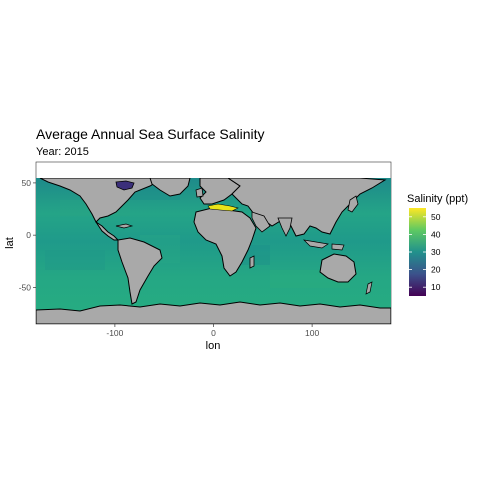  Describe the element at coordinates (124, 226) in the screenshot. I see `caribbean-islands` at that location.